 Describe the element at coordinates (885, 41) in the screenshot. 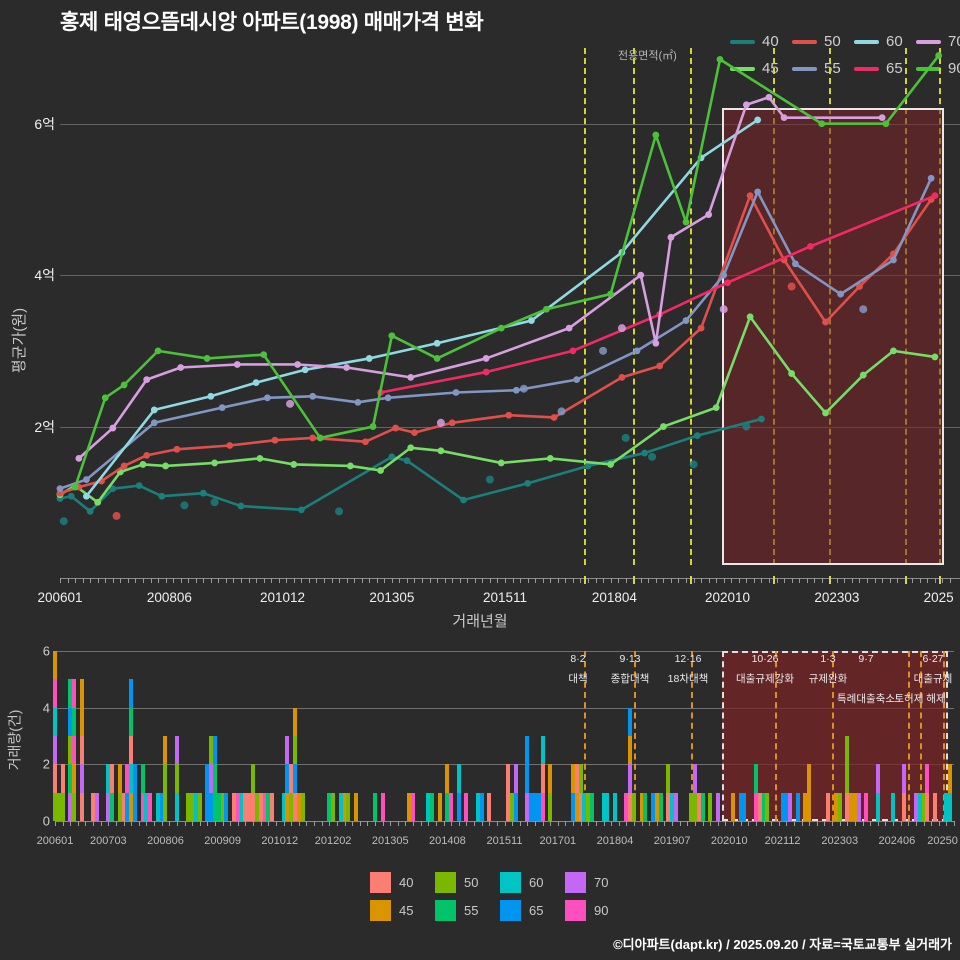

I see `legend-item-60: 60` at that location.